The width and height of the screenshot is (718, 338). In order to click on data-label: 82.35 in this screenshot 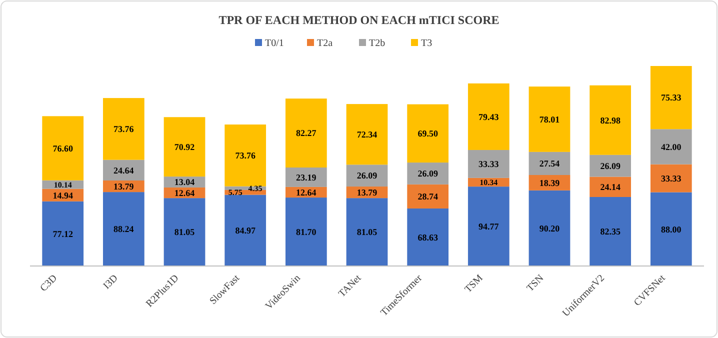, I will do `click(610, 231)`.